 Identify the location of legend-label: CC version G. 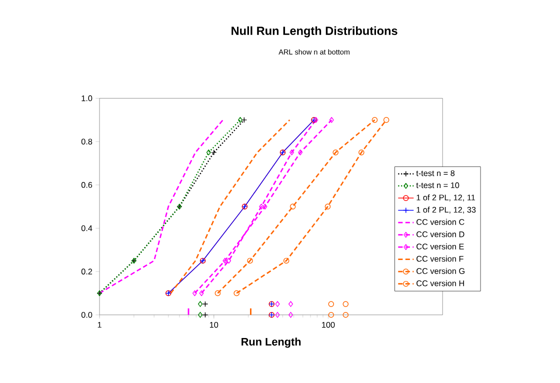
(440, 271).